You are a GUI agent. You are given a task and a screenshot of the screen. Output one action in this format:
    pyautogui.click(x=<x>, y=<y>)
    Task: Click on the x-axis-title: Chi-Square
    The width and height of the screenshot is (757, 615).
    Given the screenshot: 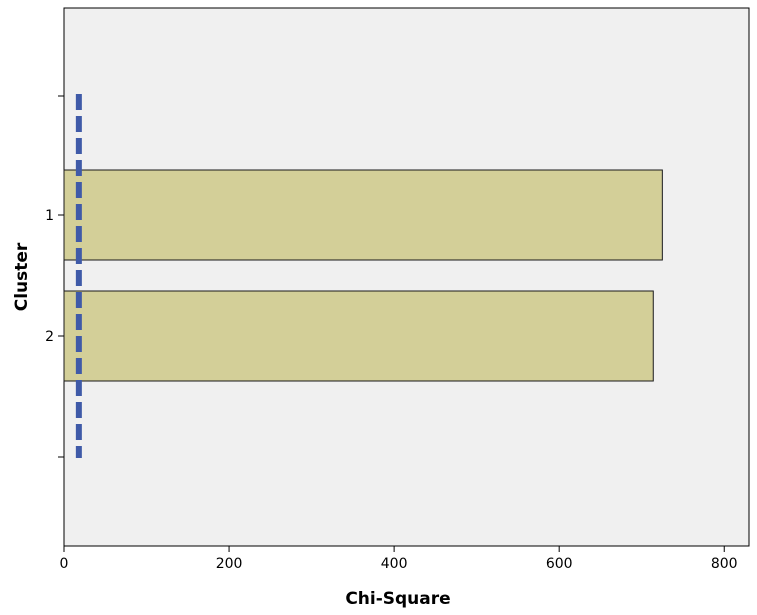 What is the action you would take?
    pyautogui.click(x=397, y=599)
    